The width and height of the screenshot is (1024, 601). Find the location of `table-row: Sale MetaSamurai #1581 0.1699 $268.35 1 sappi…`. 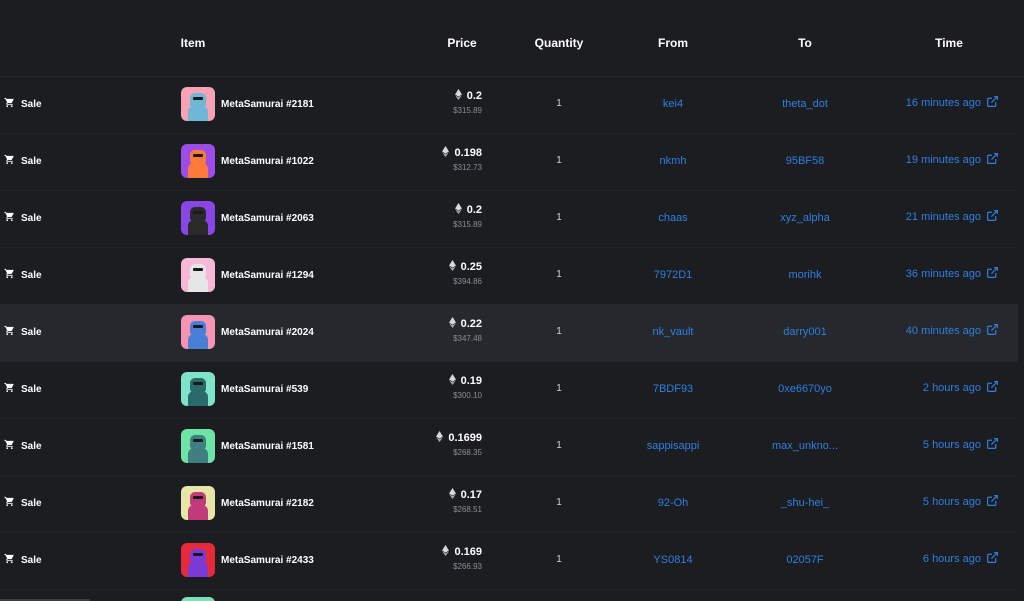

table-row: Sale MetaSamurai #1581 0.1699 $268.35 1 sappi… is located at coordinates (509, 447).